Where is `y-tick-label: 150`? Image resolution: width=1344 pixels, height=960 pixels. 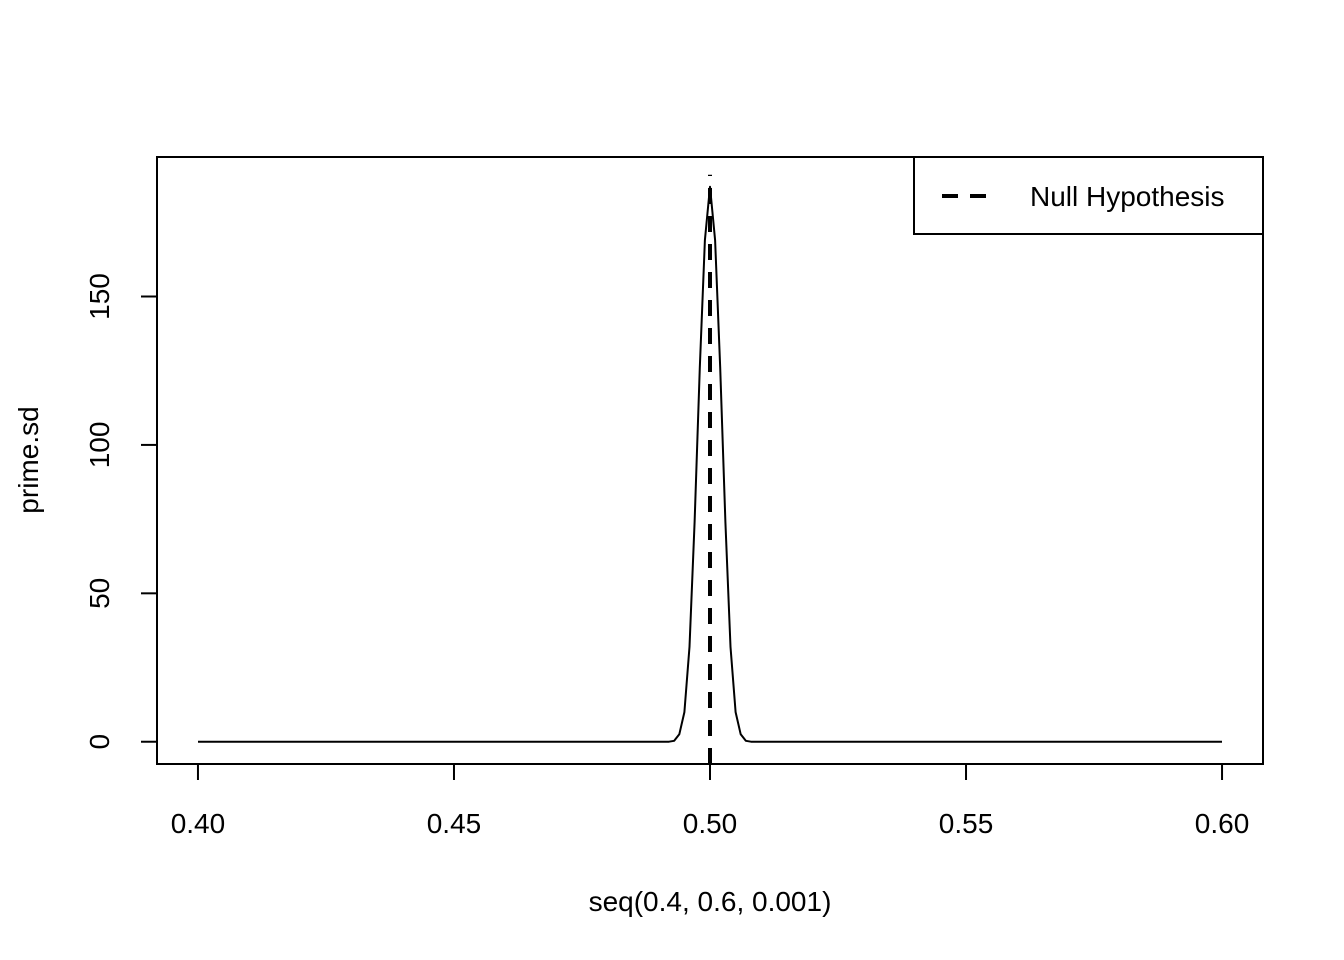
y-tick-label: 150 is located at coordinates (99, 296).